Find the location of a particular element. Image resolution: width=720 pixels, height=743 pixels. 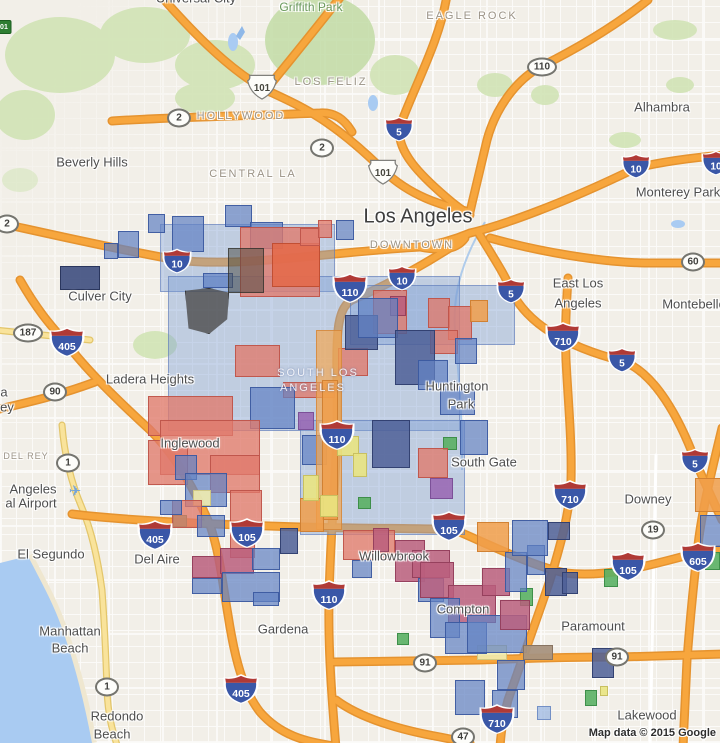

map-label: CENTRAL LA is located at coordinates (253, 174).